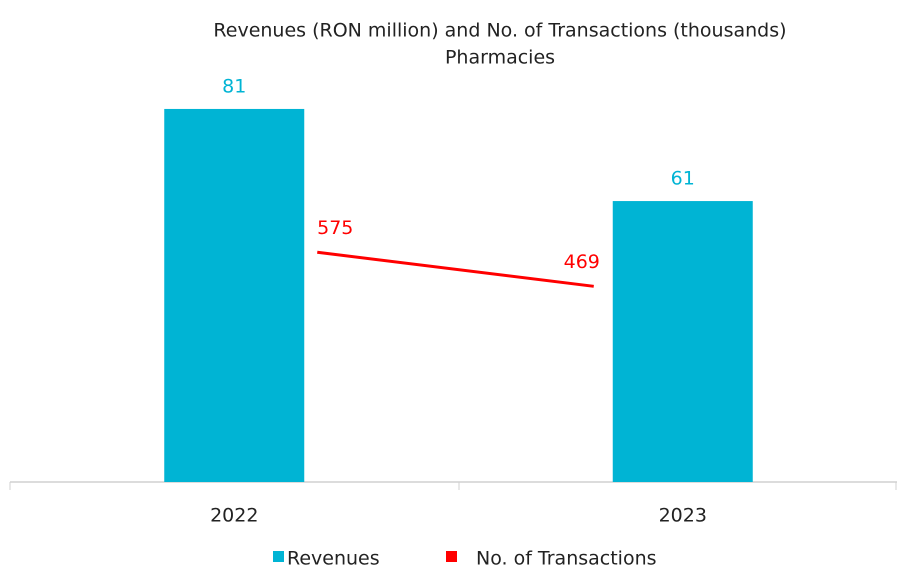 The height and width of the screenshot is (569, 897). Describe the element at coordinates (582, 262) in the screenshot. I see `data-label: 469` at that location.